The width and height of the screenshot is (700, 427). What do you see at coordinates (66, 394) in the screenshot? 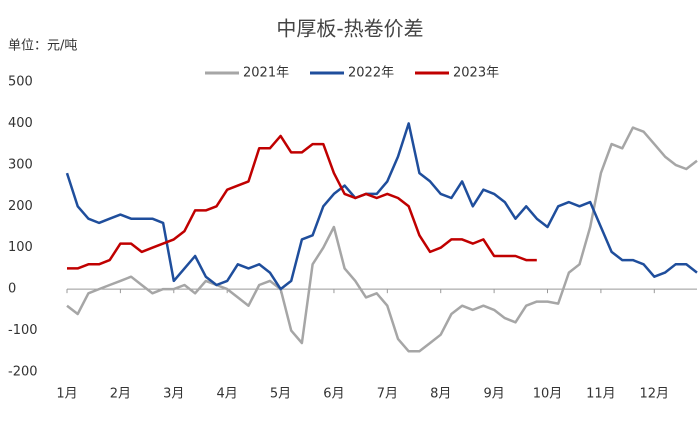
I see `x-tick-label: 1月` at bounding box center [66, 394].